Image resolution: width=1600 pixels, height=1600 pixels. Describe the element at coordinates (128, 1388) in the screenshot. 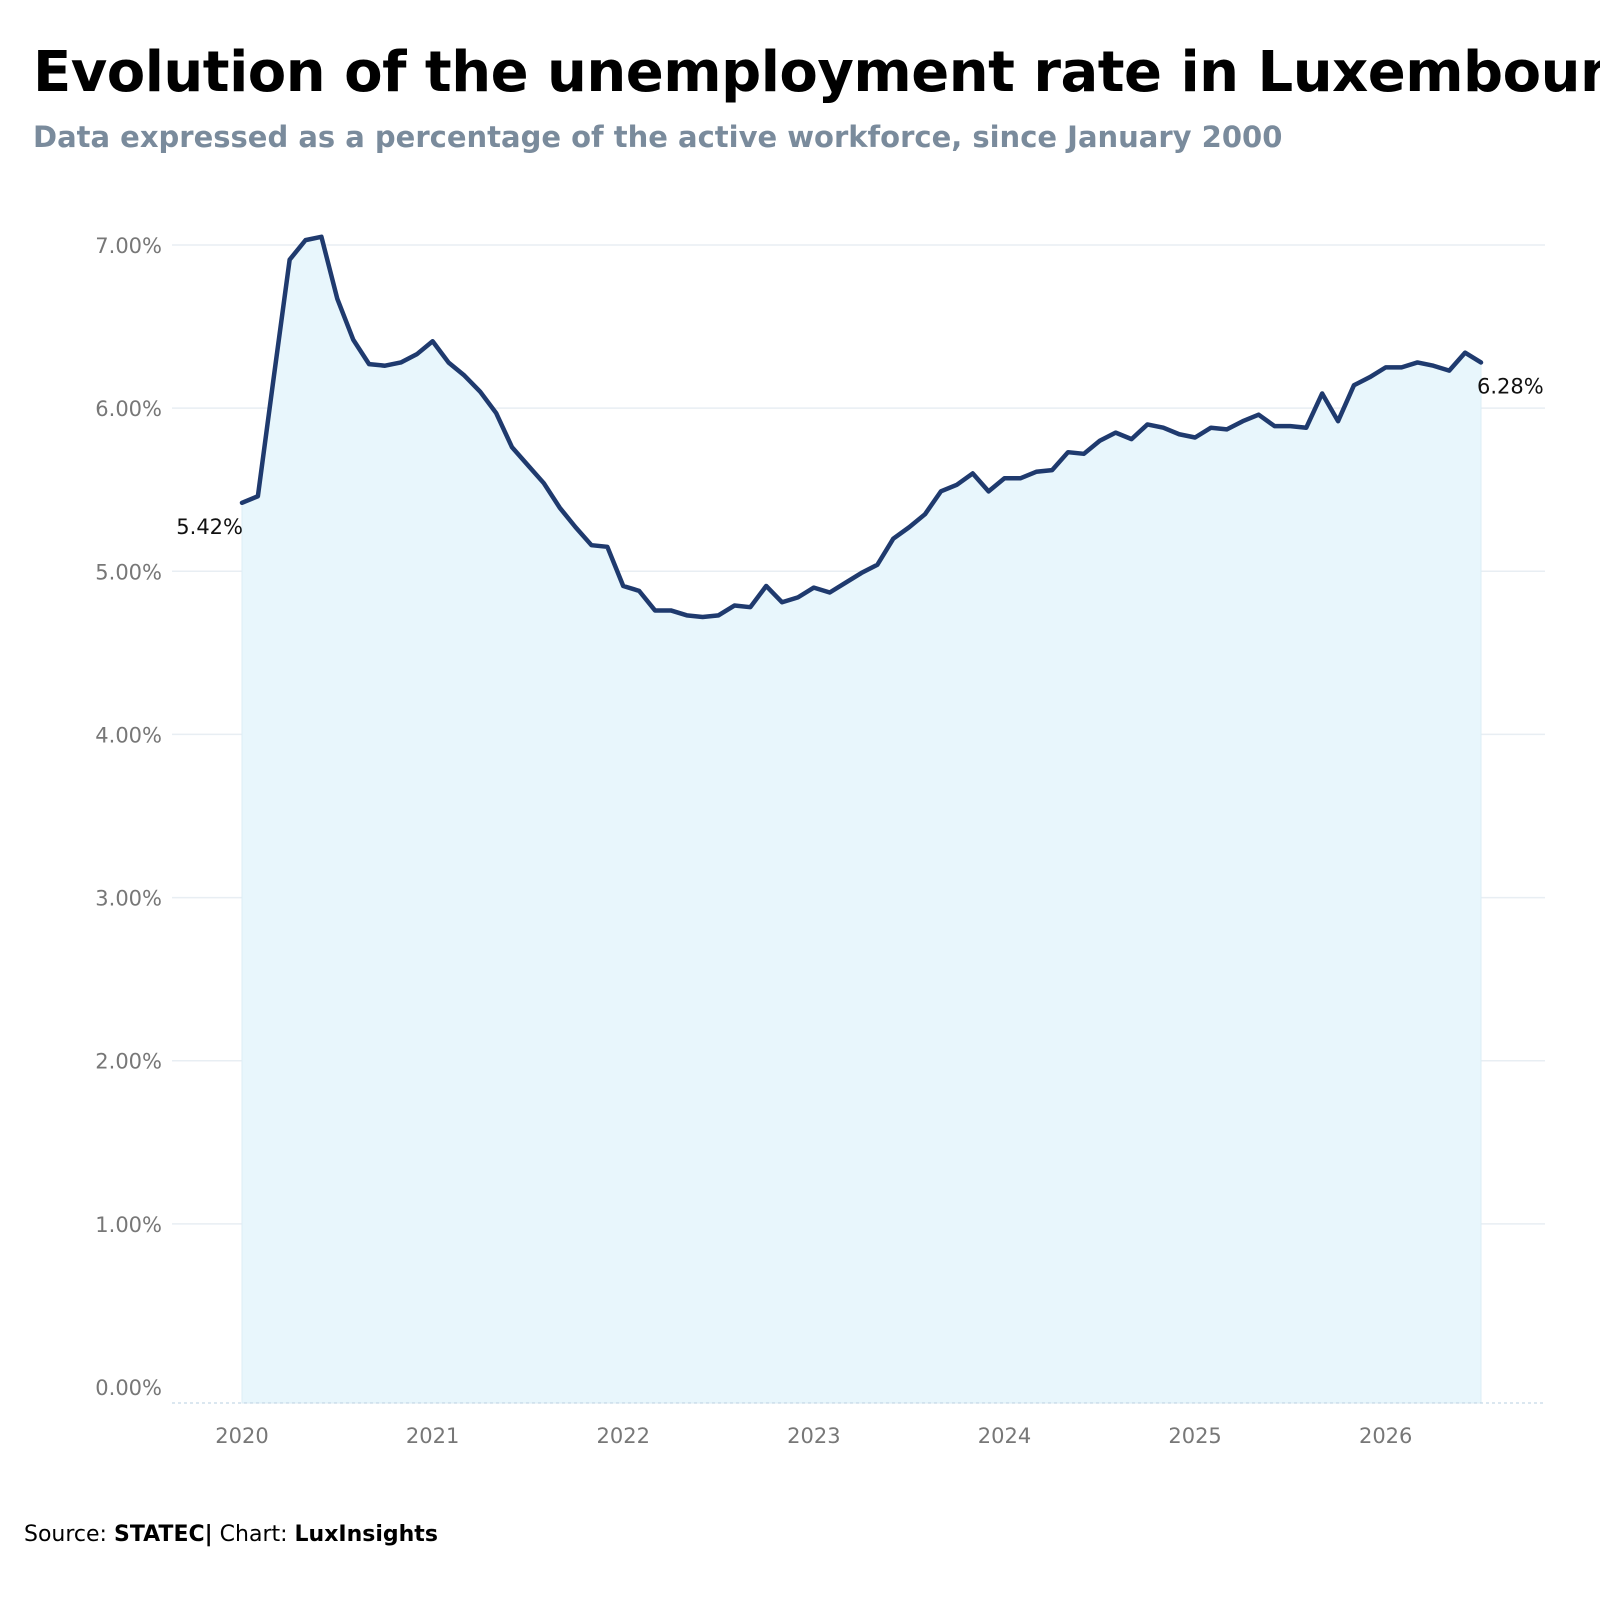

I see `y-tick-label: 0.00%` at that location.